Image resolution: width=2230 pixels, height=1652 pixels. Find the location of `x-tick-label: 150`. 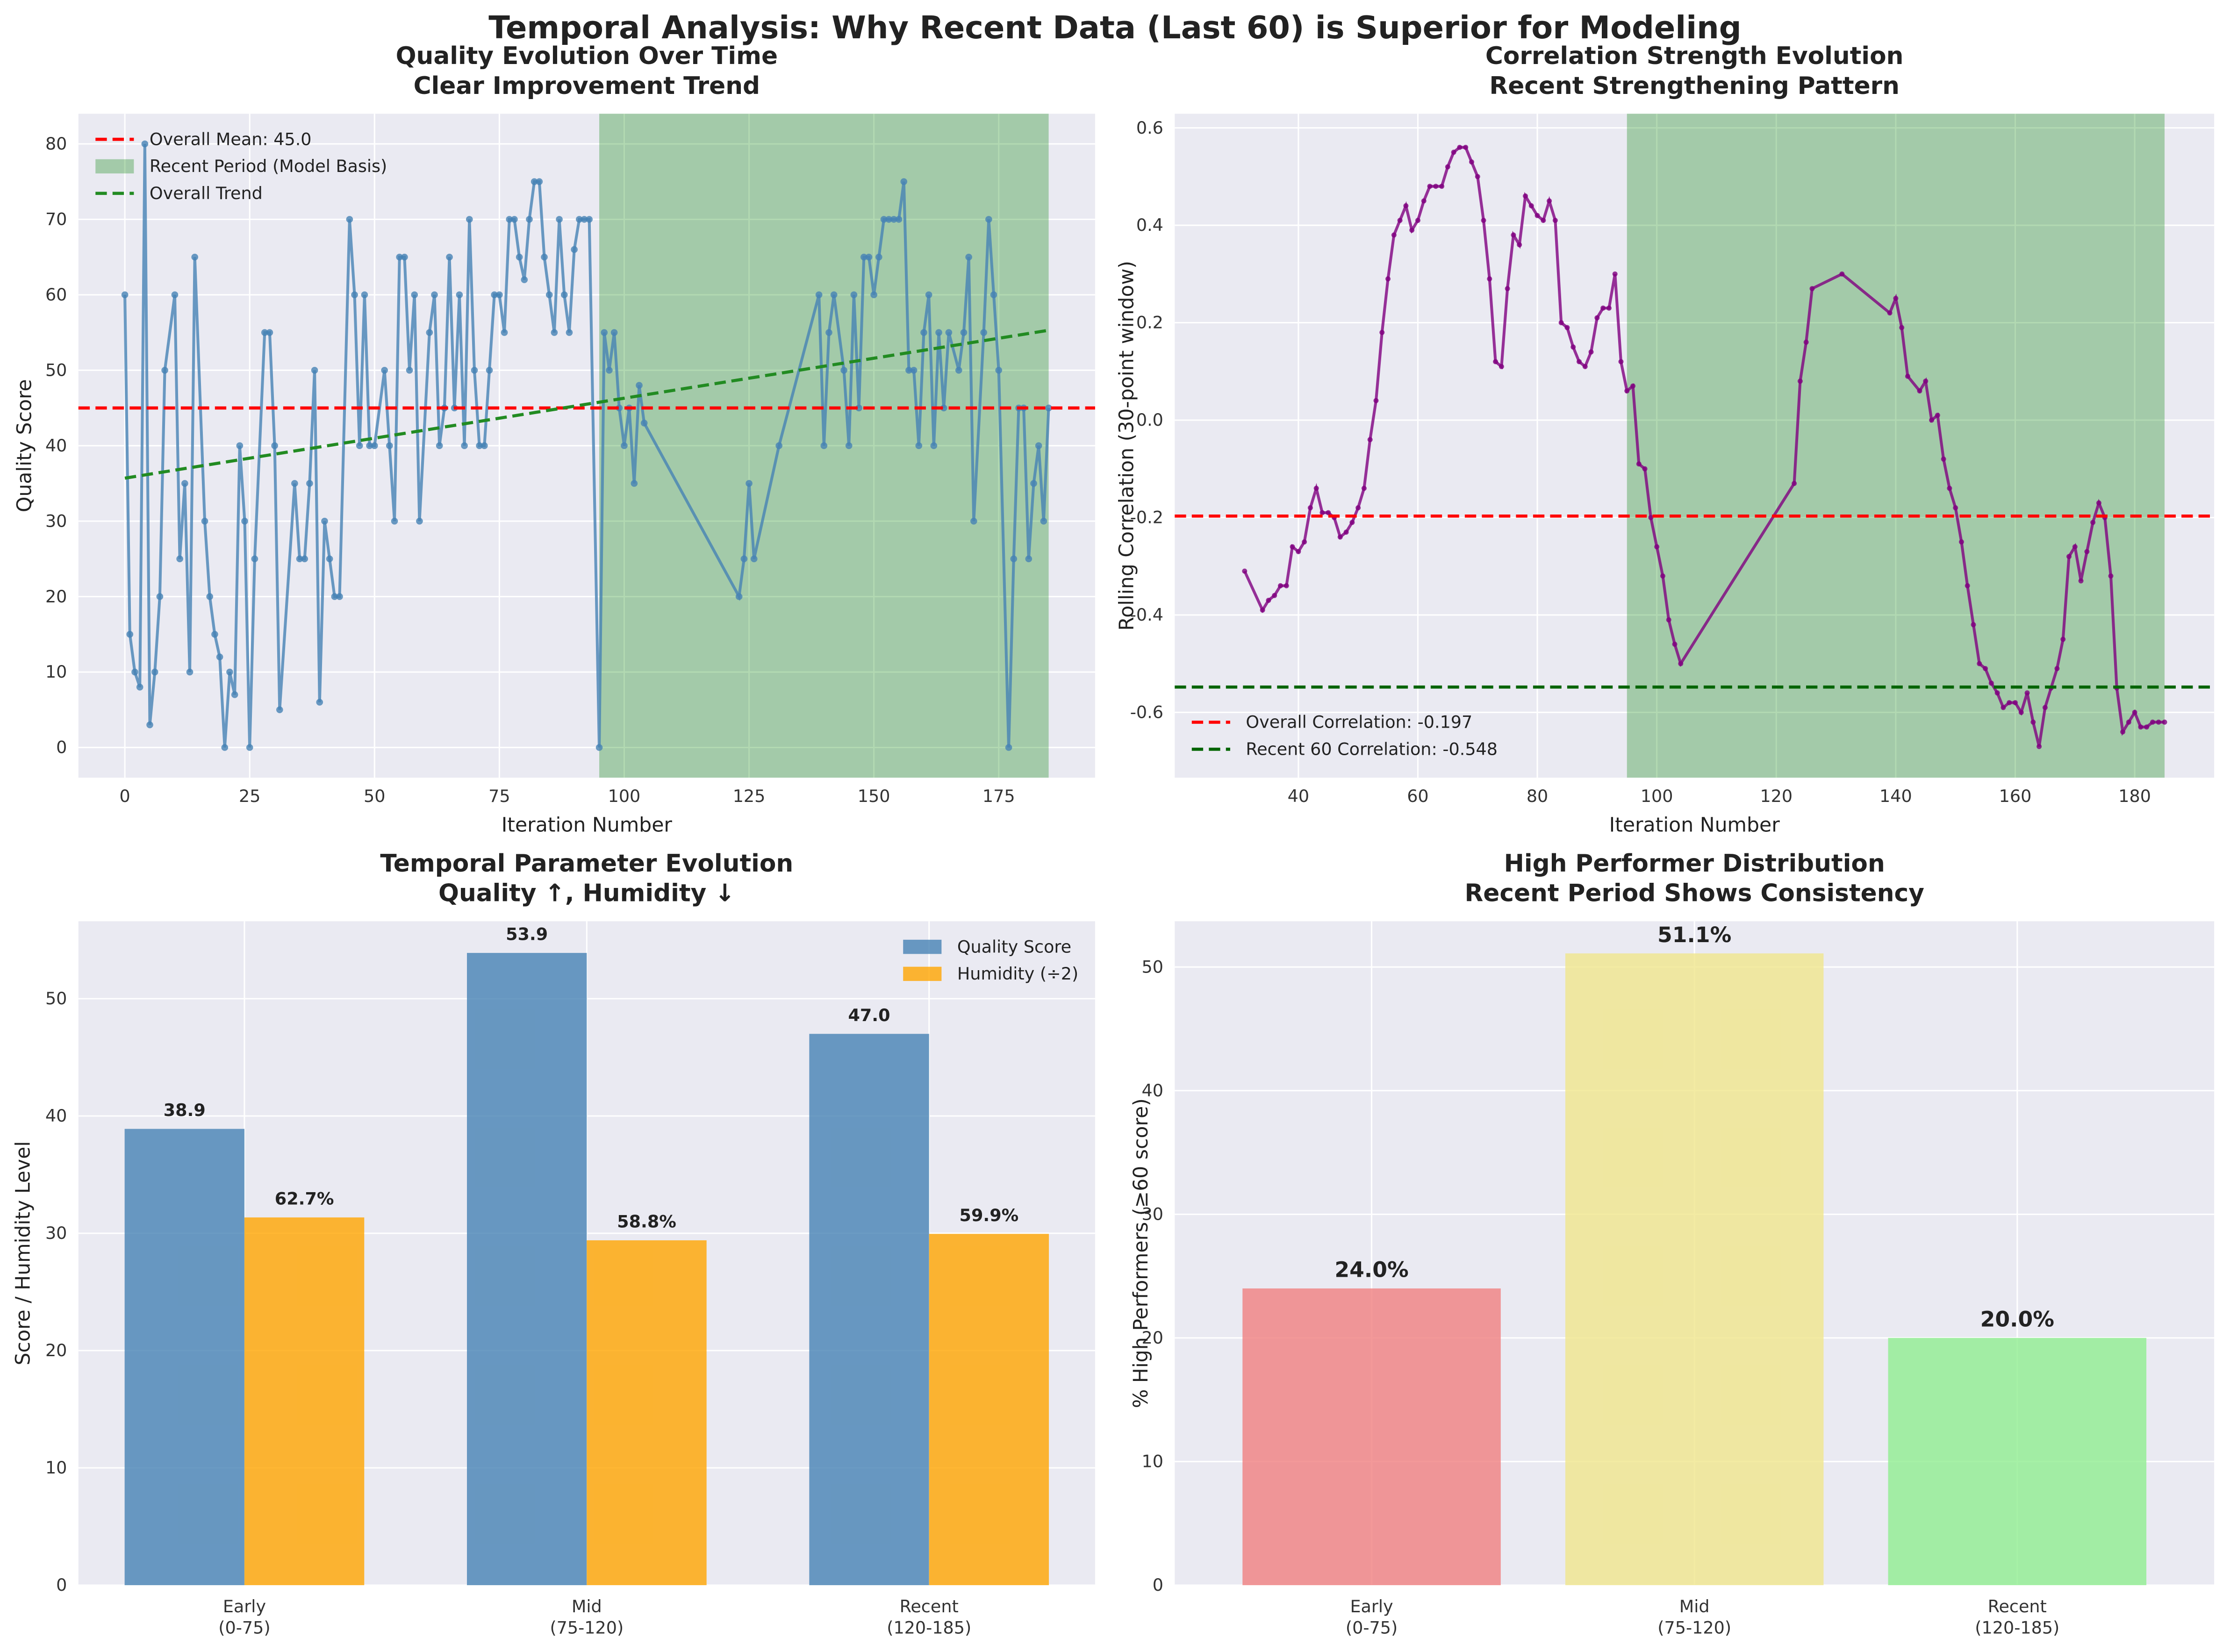

x-tick-label: 150 is located at coordinates (874, 796).